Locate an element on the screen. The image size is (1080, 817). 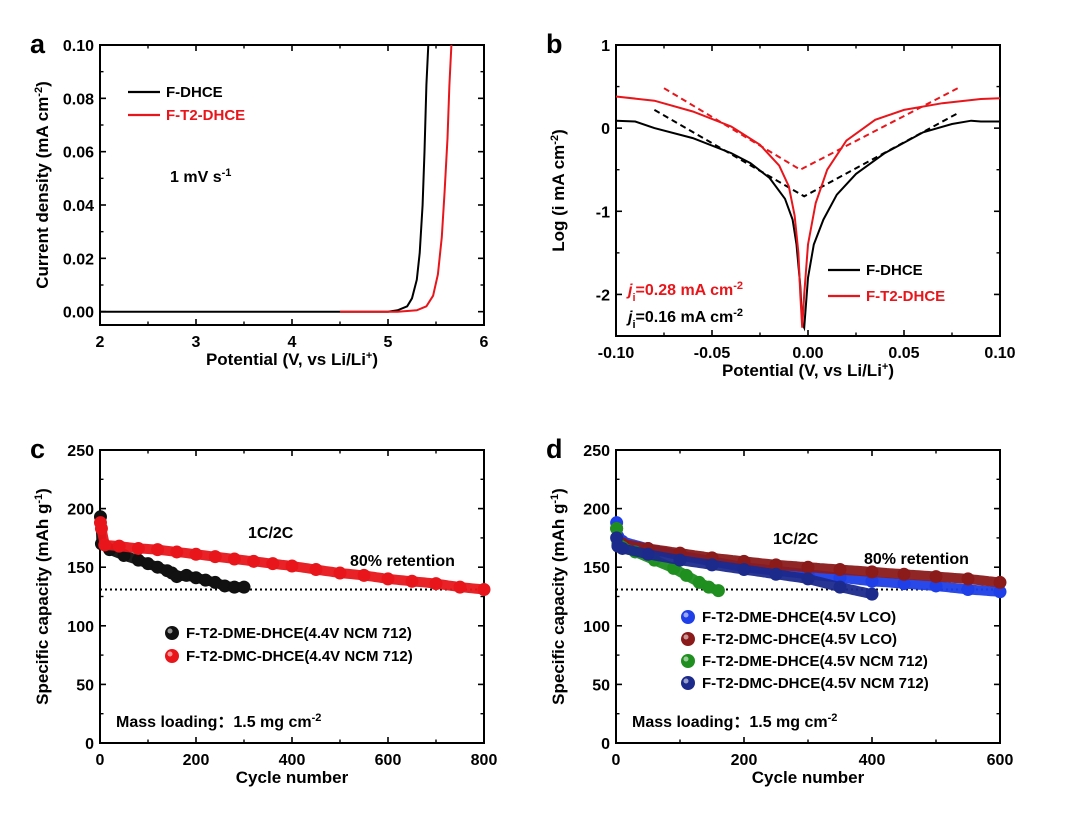
x-tick-label: 5 is located at coordinates (388, 342).